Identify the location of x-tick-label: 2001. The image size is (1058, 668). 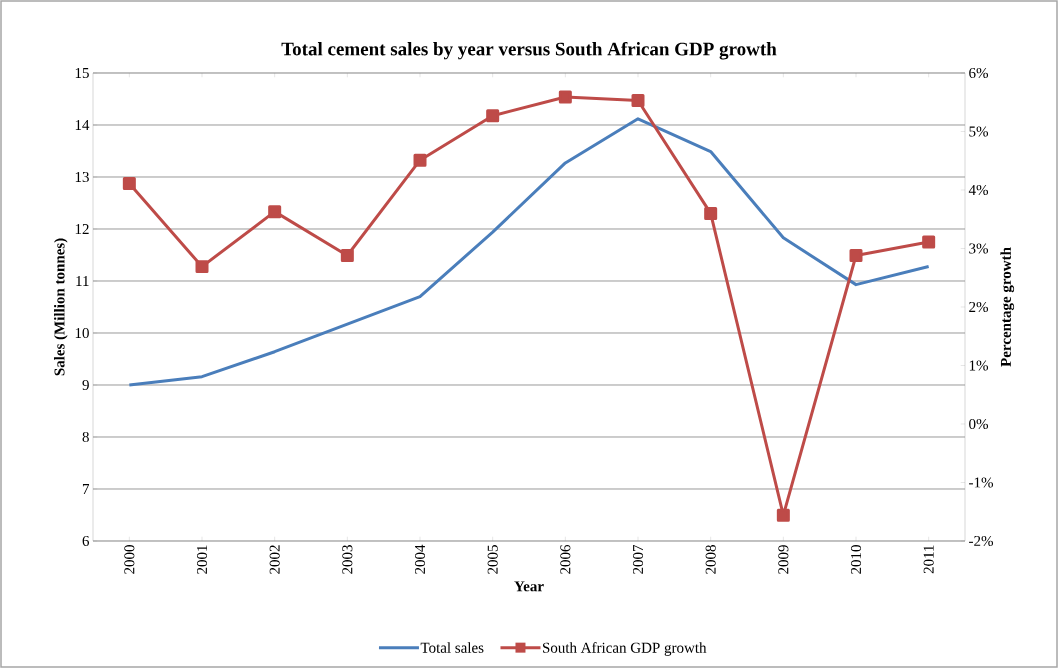
(202, 559).